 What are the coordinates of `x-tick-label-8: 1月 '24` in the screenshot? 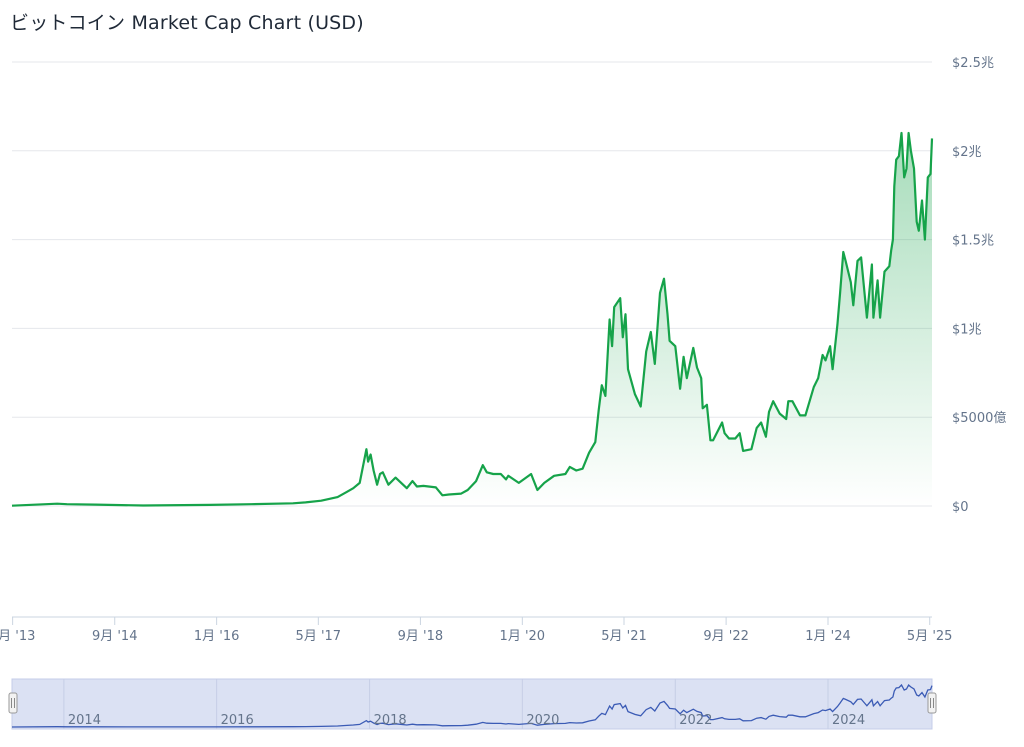 It's located at (828, 636).